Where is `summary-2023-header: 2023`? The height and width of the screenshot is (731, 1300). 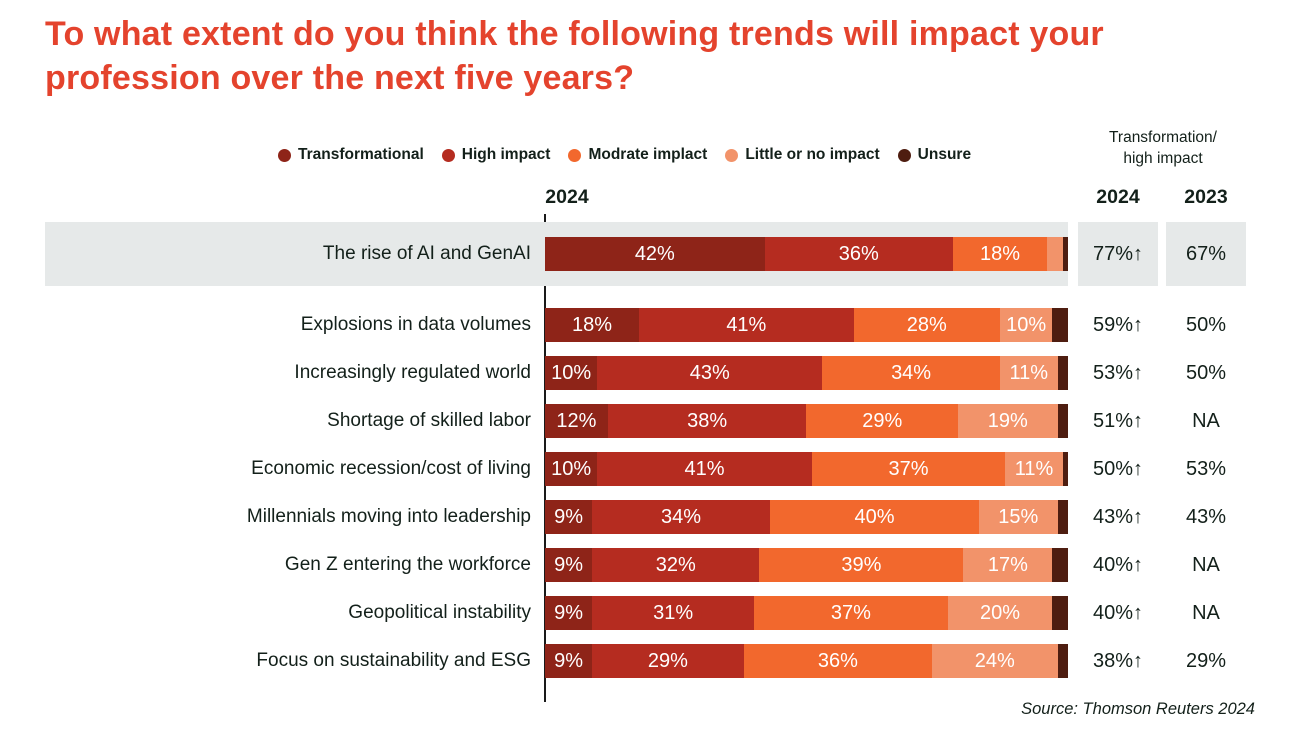
summary-2023-header: 2023 is located at coordinates (1206, 197).